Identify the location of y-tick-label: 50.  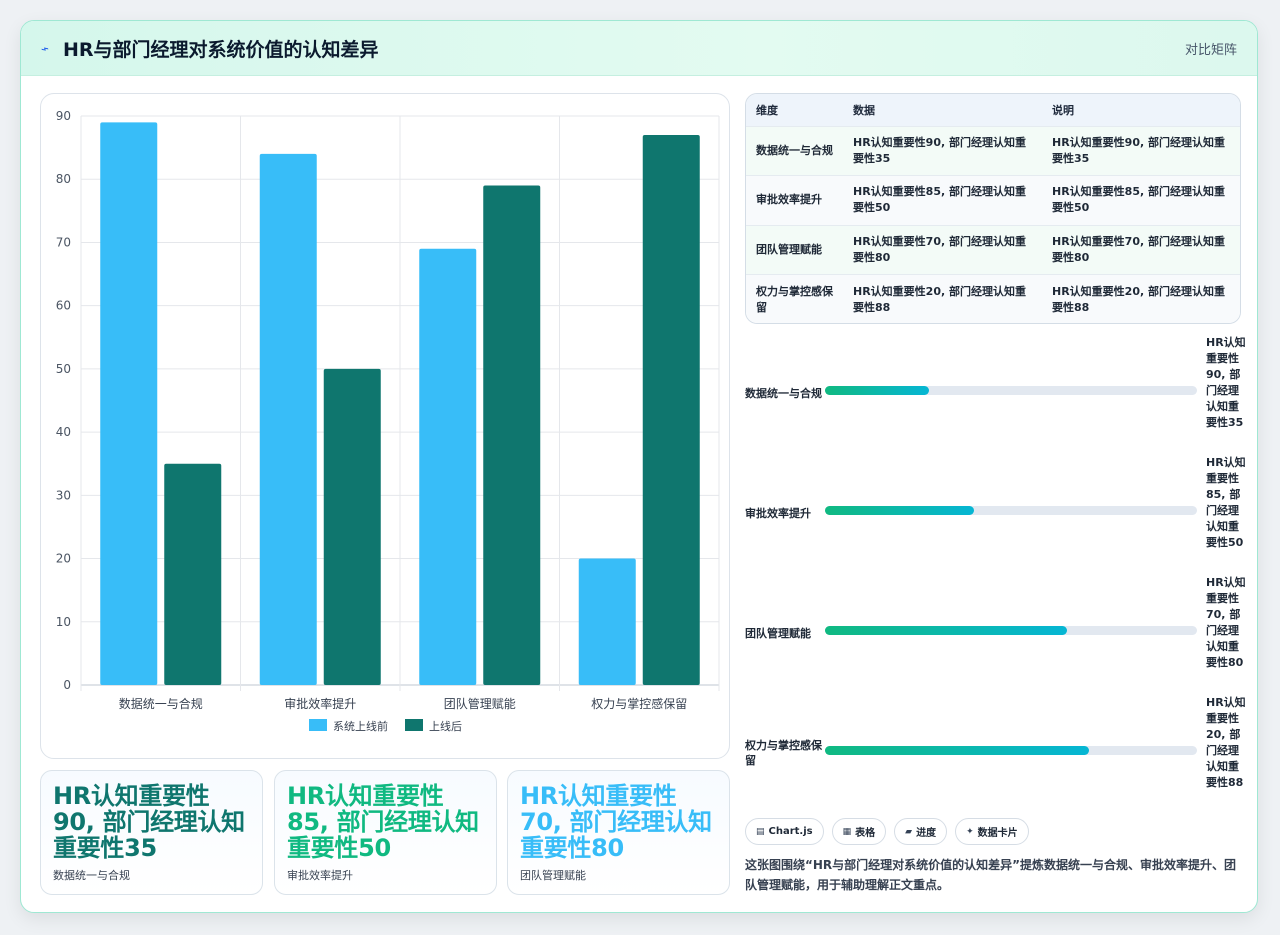
(63, 369).